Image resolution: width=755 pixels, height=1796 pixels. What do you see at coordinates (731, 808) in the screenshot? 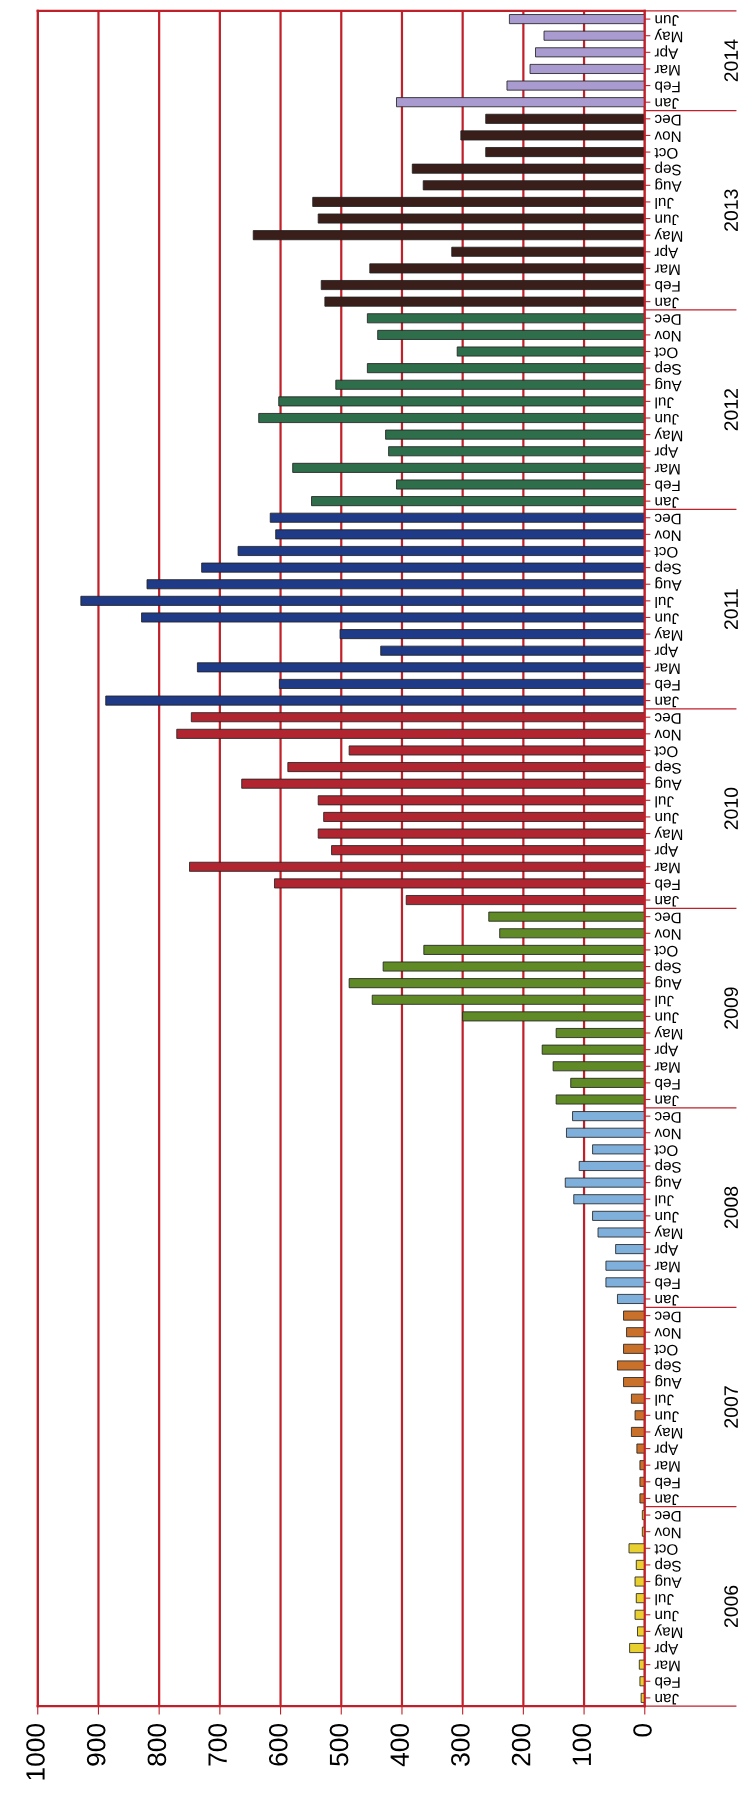
I see `text: 2010` at bounding box center [731, 808].